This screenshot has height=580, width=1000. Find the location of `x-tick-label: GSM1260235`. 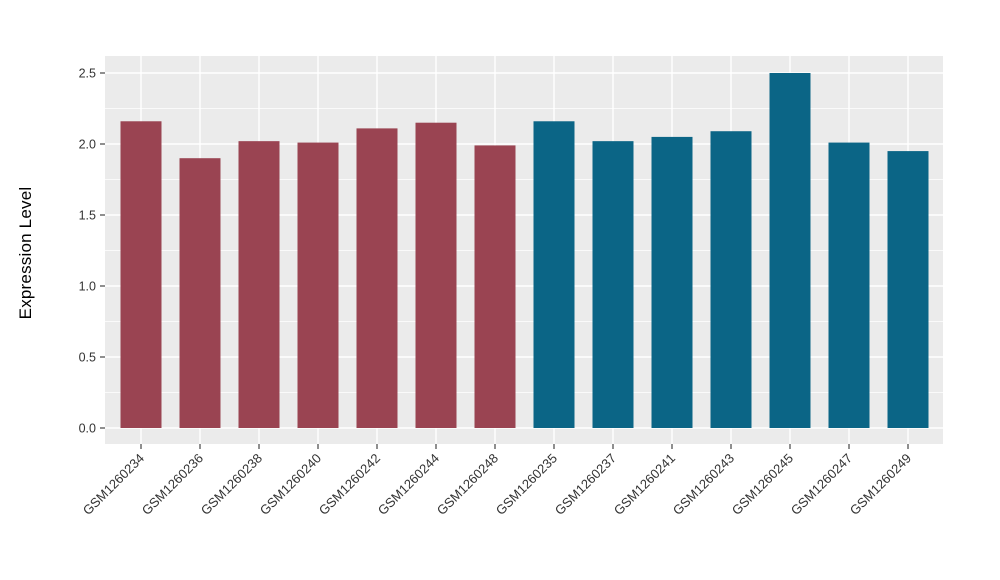

x-tick-label: GSM1260235 is located at coordinates (526, 484).